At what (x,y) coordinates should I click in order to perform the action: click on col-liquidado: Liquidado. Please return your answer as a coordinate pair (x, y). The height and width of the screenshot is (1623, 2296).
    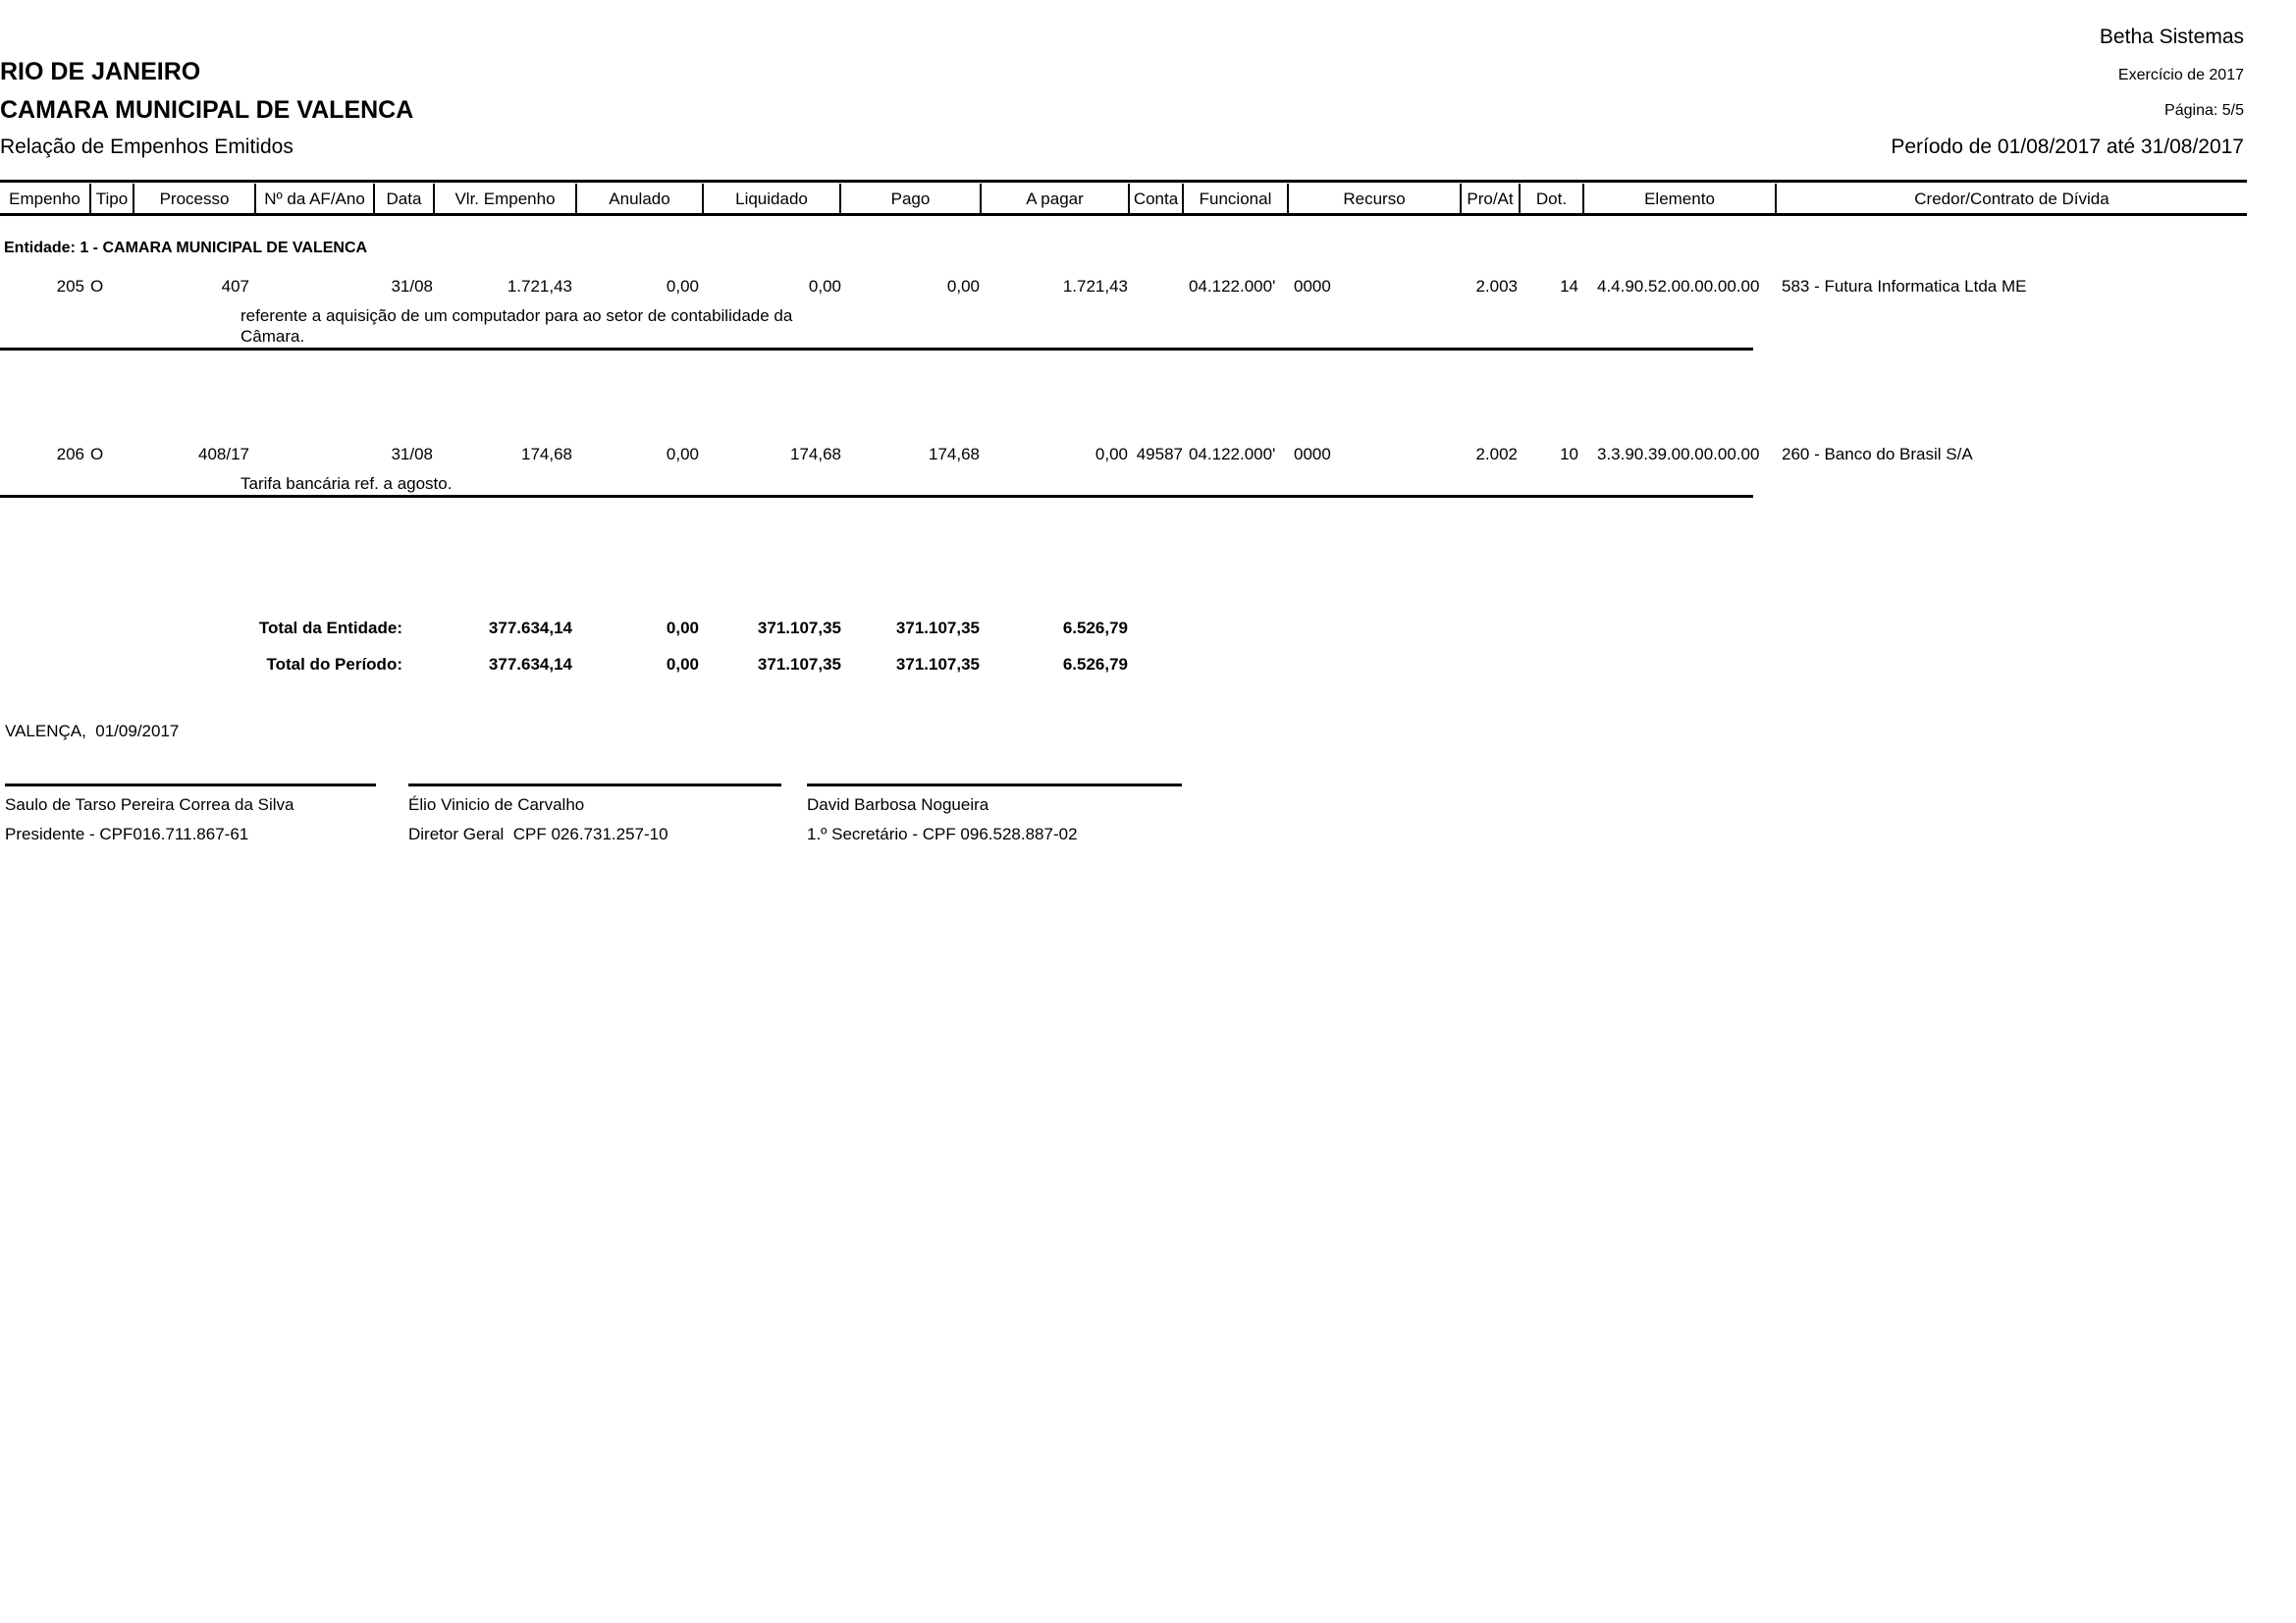
    Looking at the image, I should click on (770, 200).